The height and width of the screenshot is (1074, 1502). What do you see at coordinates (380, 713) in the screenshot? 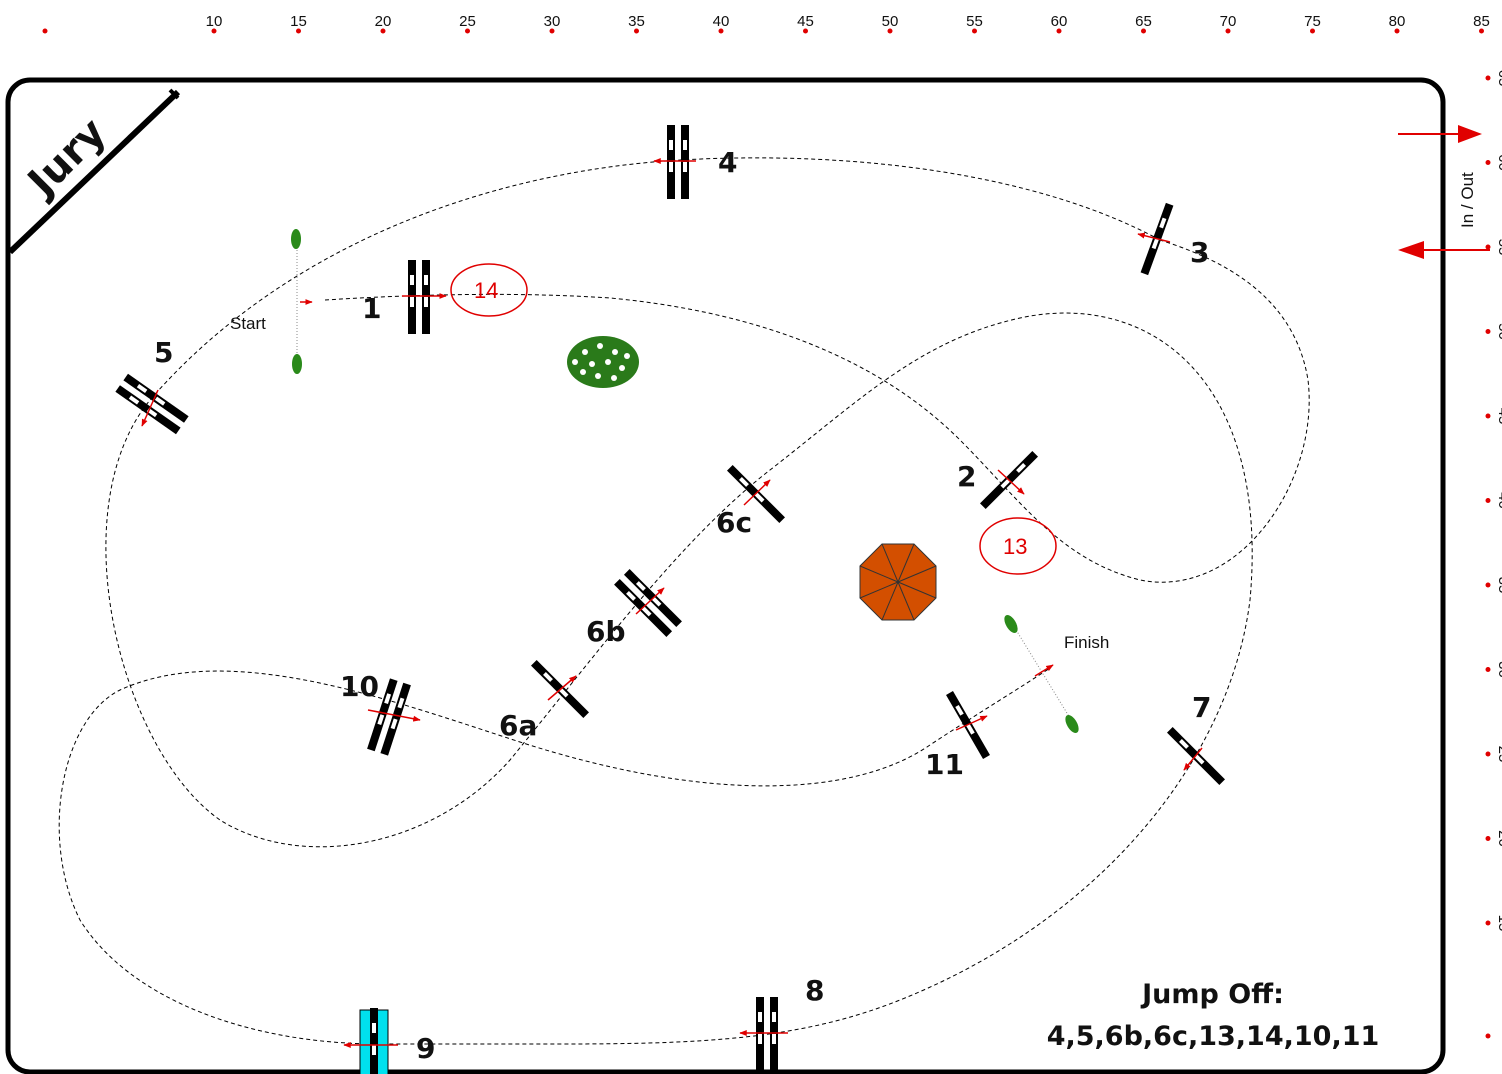
I see `fence-10: 10` at bounding box center [380, 713].